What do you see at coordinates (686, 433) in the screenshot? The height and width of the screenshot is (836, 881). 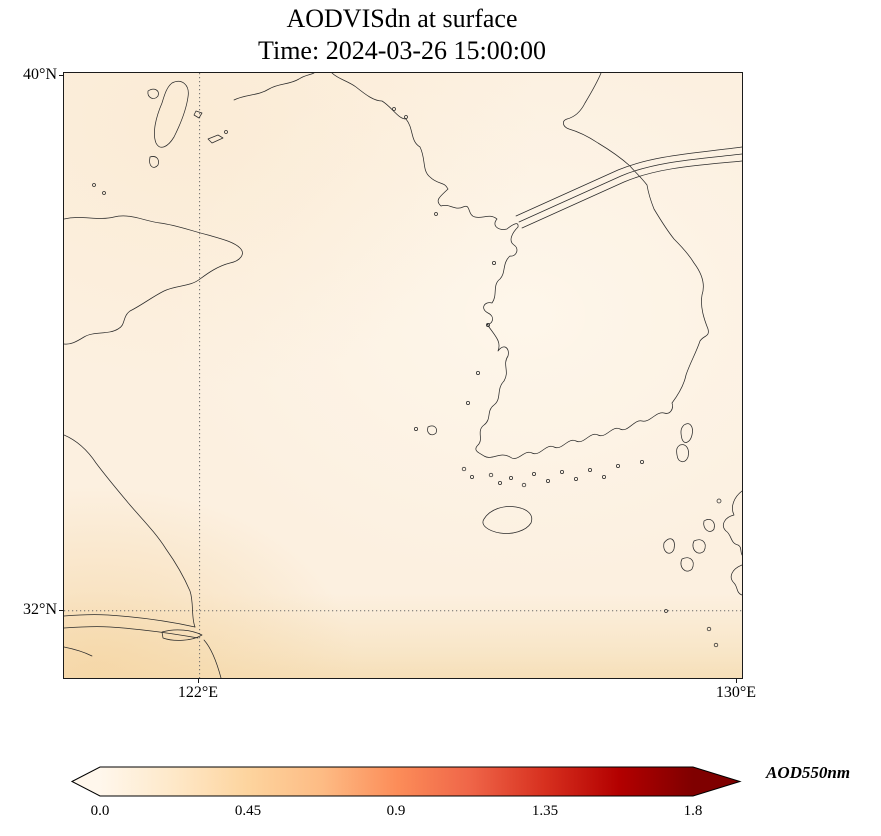 I see `island-tsushima-north` at bounding box center [686, 433].